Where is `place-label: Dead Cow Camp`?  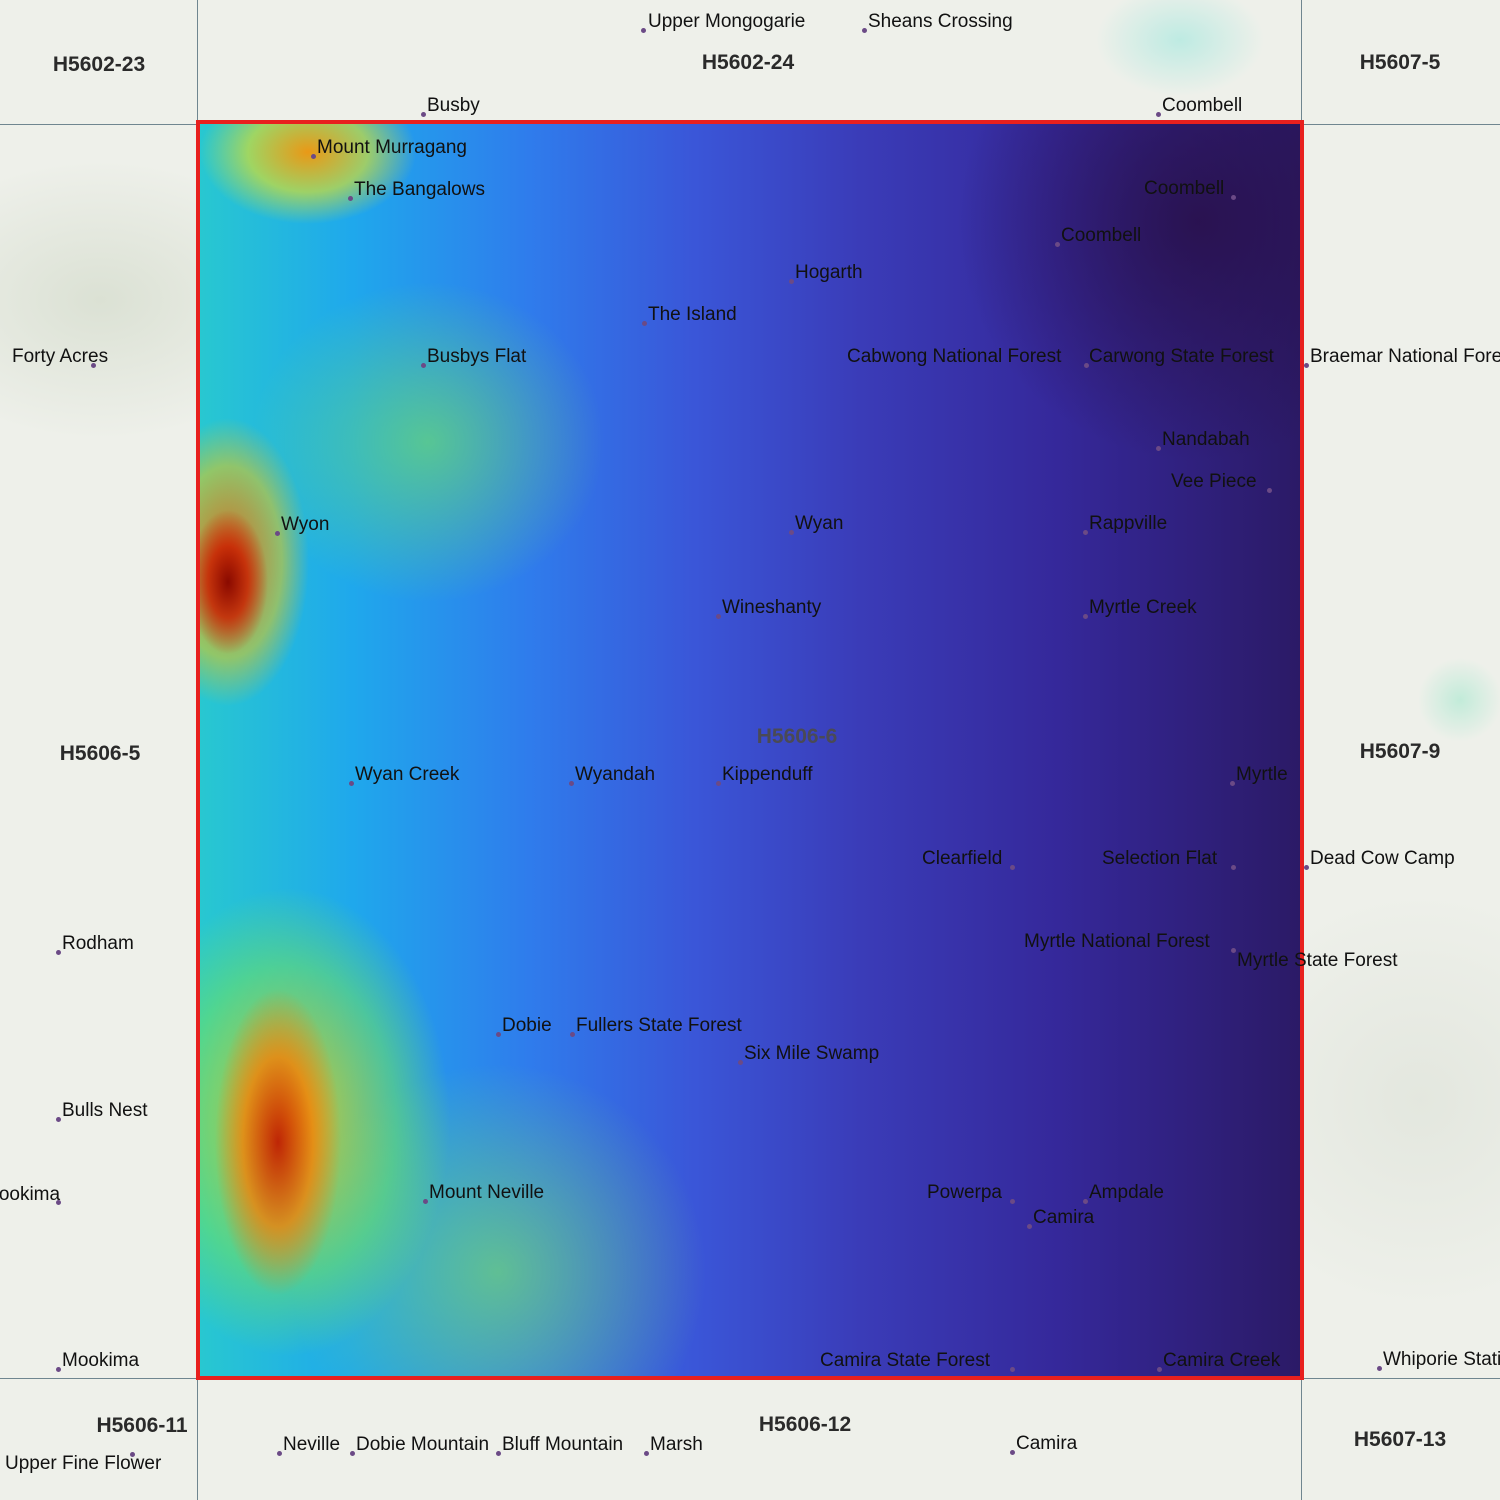 place-label: Dead Cow Camp is located at coordinates (1382, 858).